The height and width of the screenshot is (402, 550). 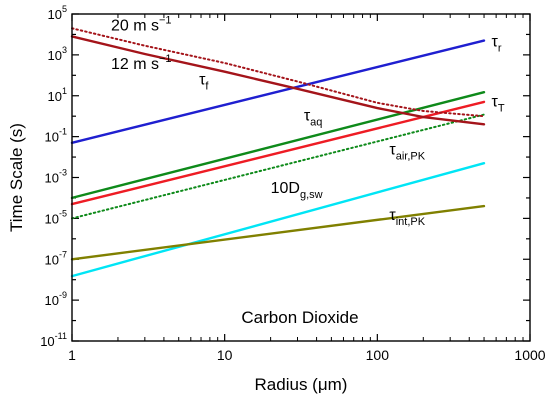 What do you see at coordinates (56, 258) in the screenshot?
I see `y-tick-label: 10⁻⁷` at bounding box center [56, 258].